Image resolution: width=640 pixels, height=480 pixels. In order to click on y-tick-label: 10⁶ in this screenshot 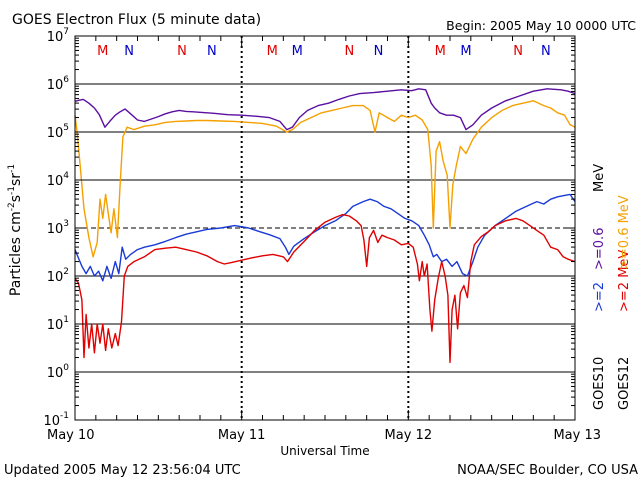, I will do `click(58, 84)`.